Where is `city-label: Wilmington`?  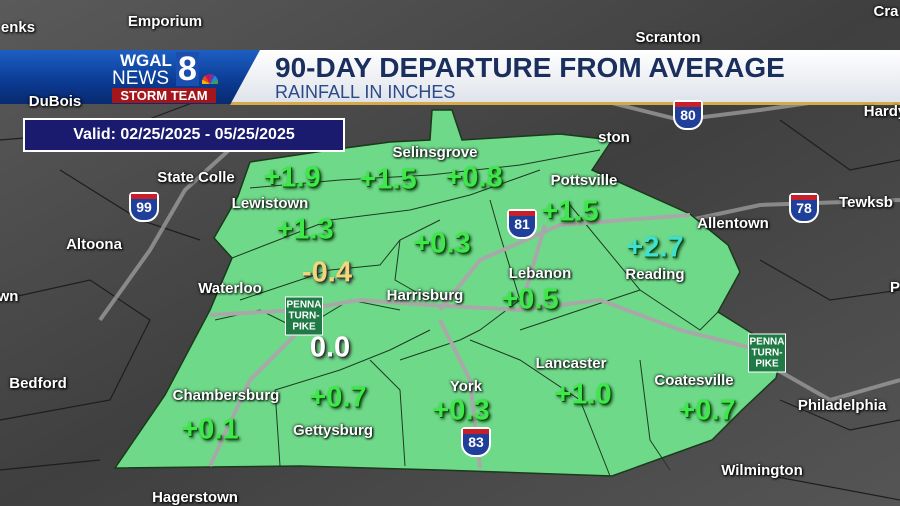 city-label: Wilmington is located at coordinates (762, 470).